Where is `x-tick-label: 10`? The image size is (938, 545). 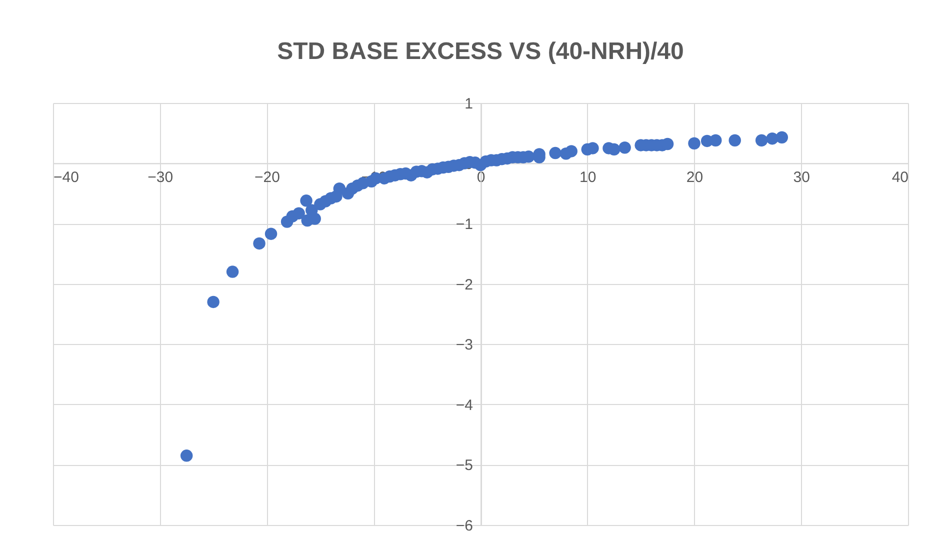
x-tick-label: 10 is located at coordinates (588, 177).